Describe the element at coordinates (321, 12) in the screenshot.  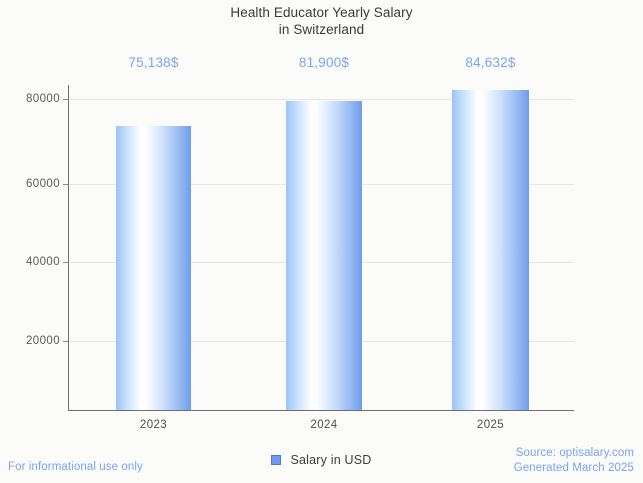
I see `chart-title-line-1: Health Educator Yearly Salary` at that location.